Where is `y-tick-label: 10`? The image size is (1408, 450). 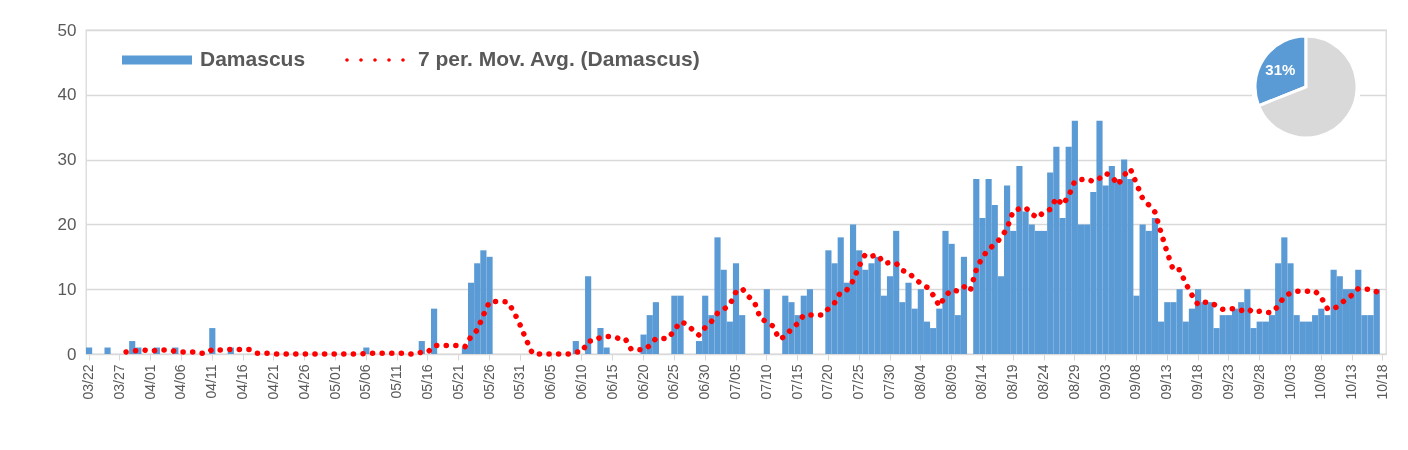 y-tick-label: 10 is located at coordinates (67, 289).